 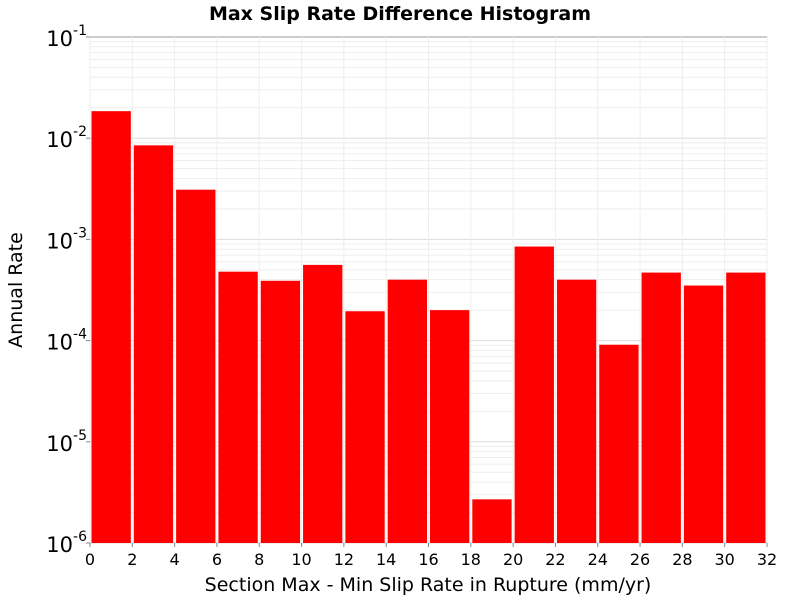 I want to click on x-tick-label: 22, so click(x=555, y=559).